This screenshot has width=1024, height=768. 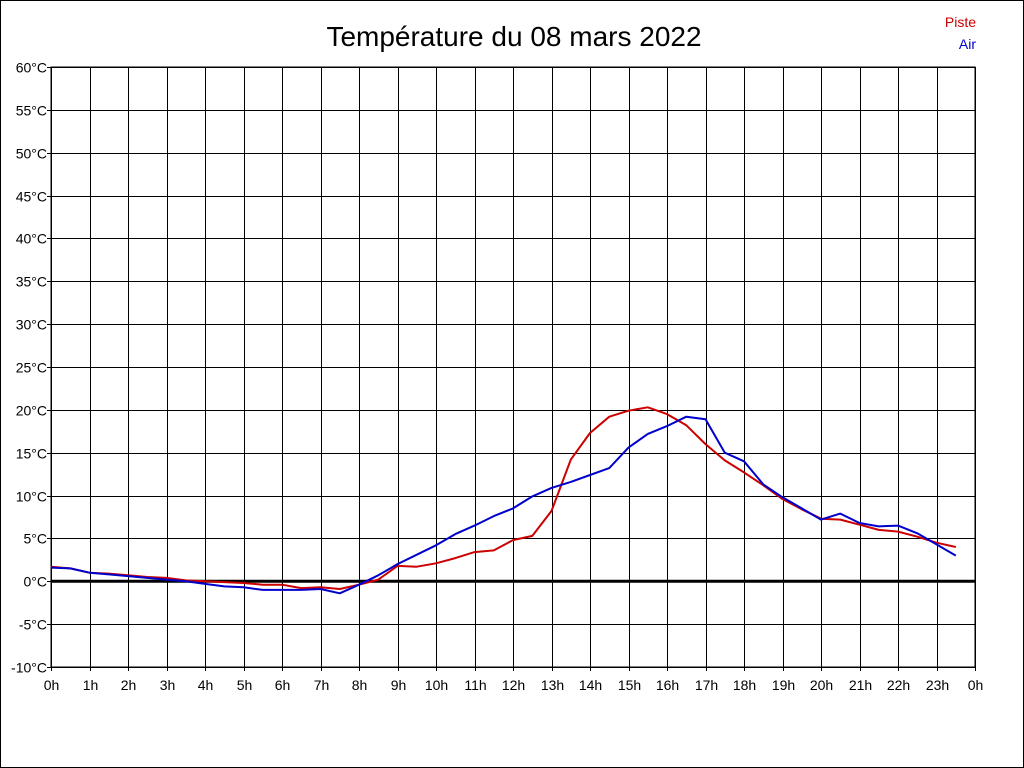 I want to click on x-tick-label: 19h, so click(x=783, y=685).